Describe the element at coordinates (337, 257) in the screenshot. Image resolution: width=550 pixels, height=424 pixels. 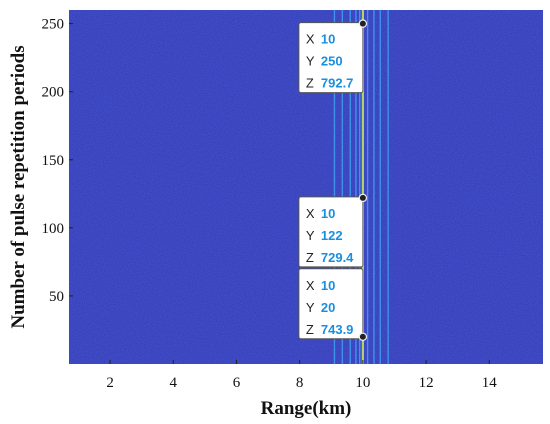
I see `datatip-value: 729.4` at that location.